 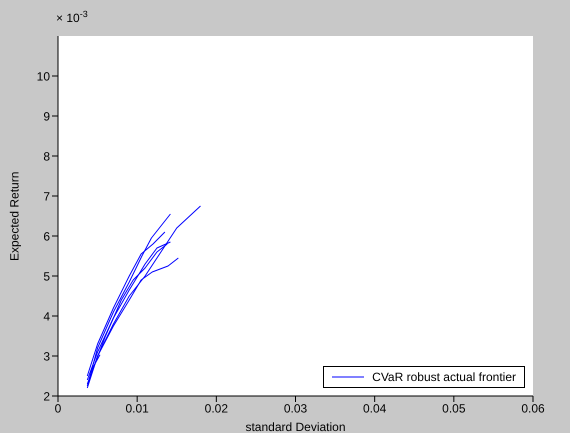 I want to click on y-tick-label: 8, so click(x=46, y=156).